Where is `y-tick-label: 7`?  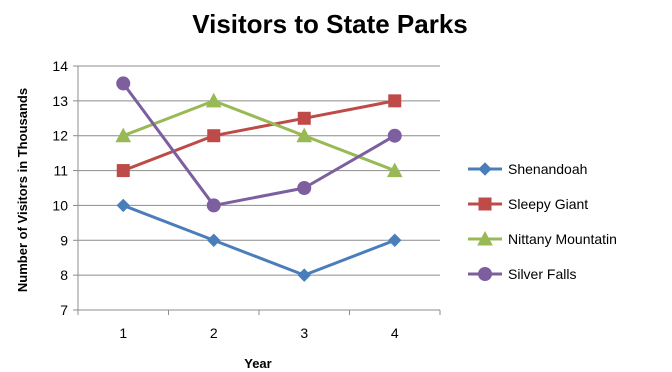 y-tick-label: 7 is located at coordinates (64, 310).